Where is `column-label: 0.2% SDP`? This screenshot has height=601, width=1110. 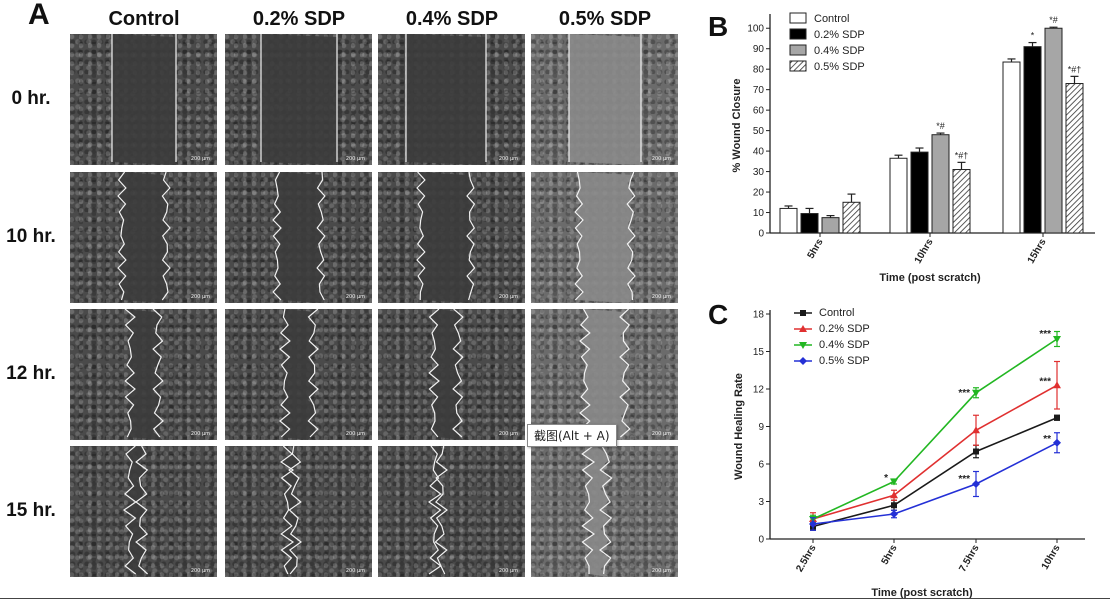
column-label: 0.2% SDP is located at coordinates (299, 19).